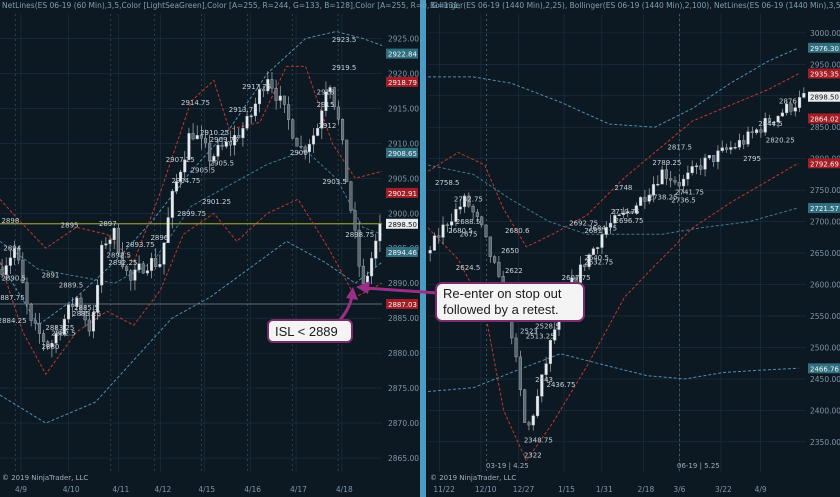 The height and width of the screenshot is (497, 840). I want to click on left-price-tick: 2885.00, so click(403, 318).